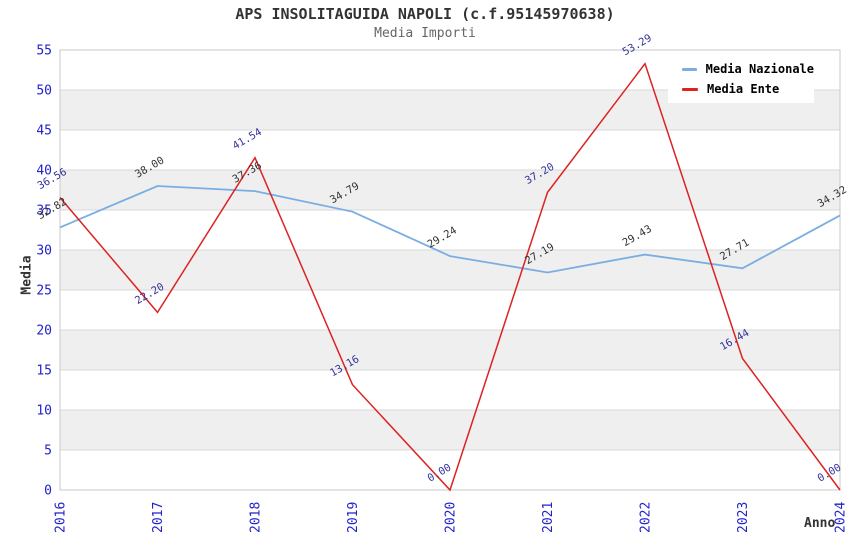 The image size is (850, 550). I want to click on legend: Media Nazionale Media Ente, so click(741, 79).